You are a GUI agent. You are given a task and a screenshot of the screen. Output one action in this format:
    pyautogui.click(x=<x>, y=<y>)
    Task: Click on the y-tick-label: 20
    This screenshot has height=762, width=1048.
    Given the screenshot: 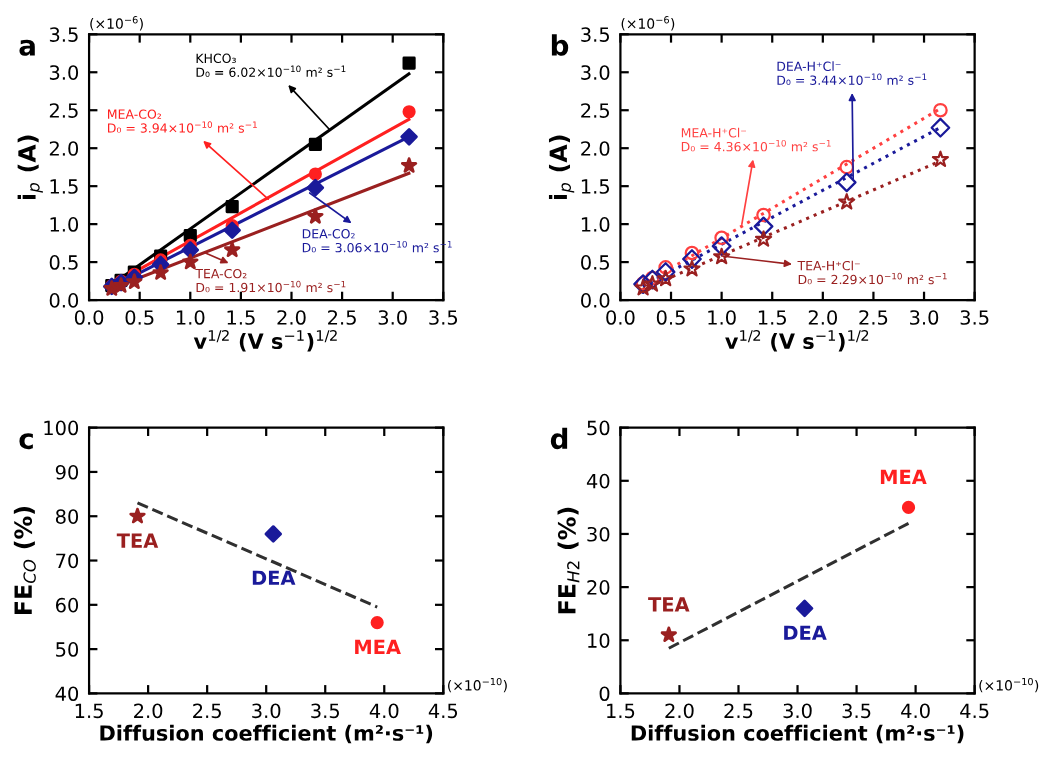 What is the action you would take?
    pyautogui.click(x=598, y=587)
    